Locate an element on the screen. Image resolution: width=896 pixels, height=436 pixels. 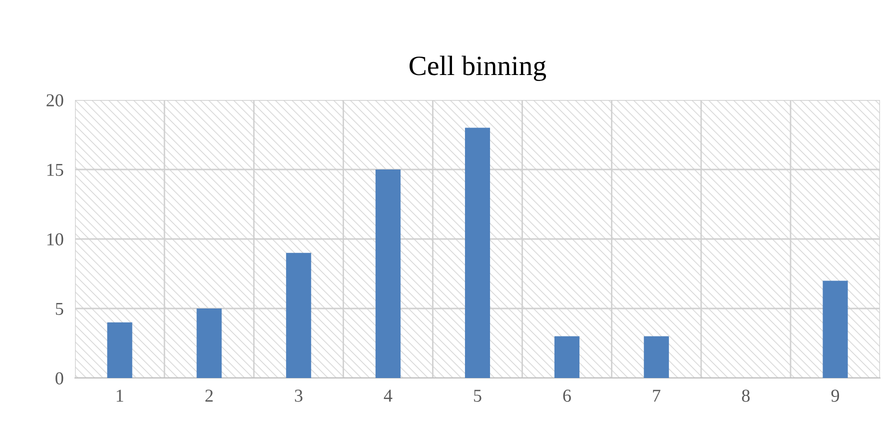
x-tick-label: 8 is located at coordinates (746, 396).